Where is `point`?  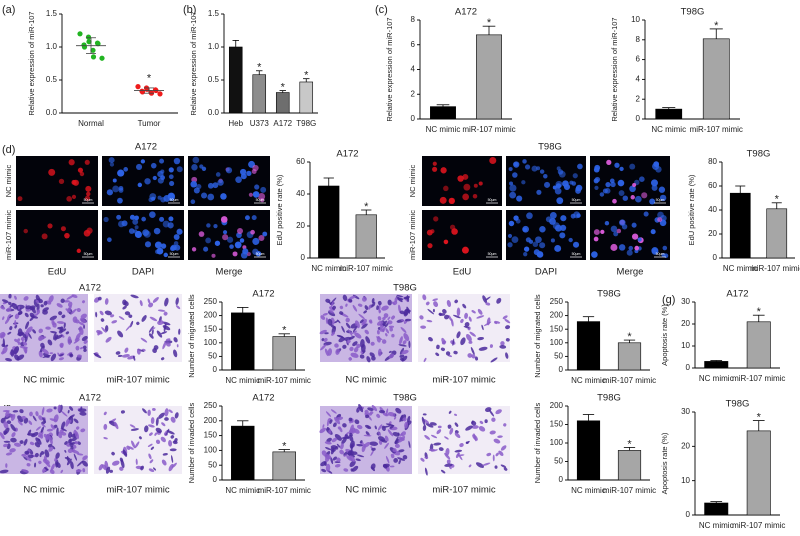 point is located at coordinates (98, 44).